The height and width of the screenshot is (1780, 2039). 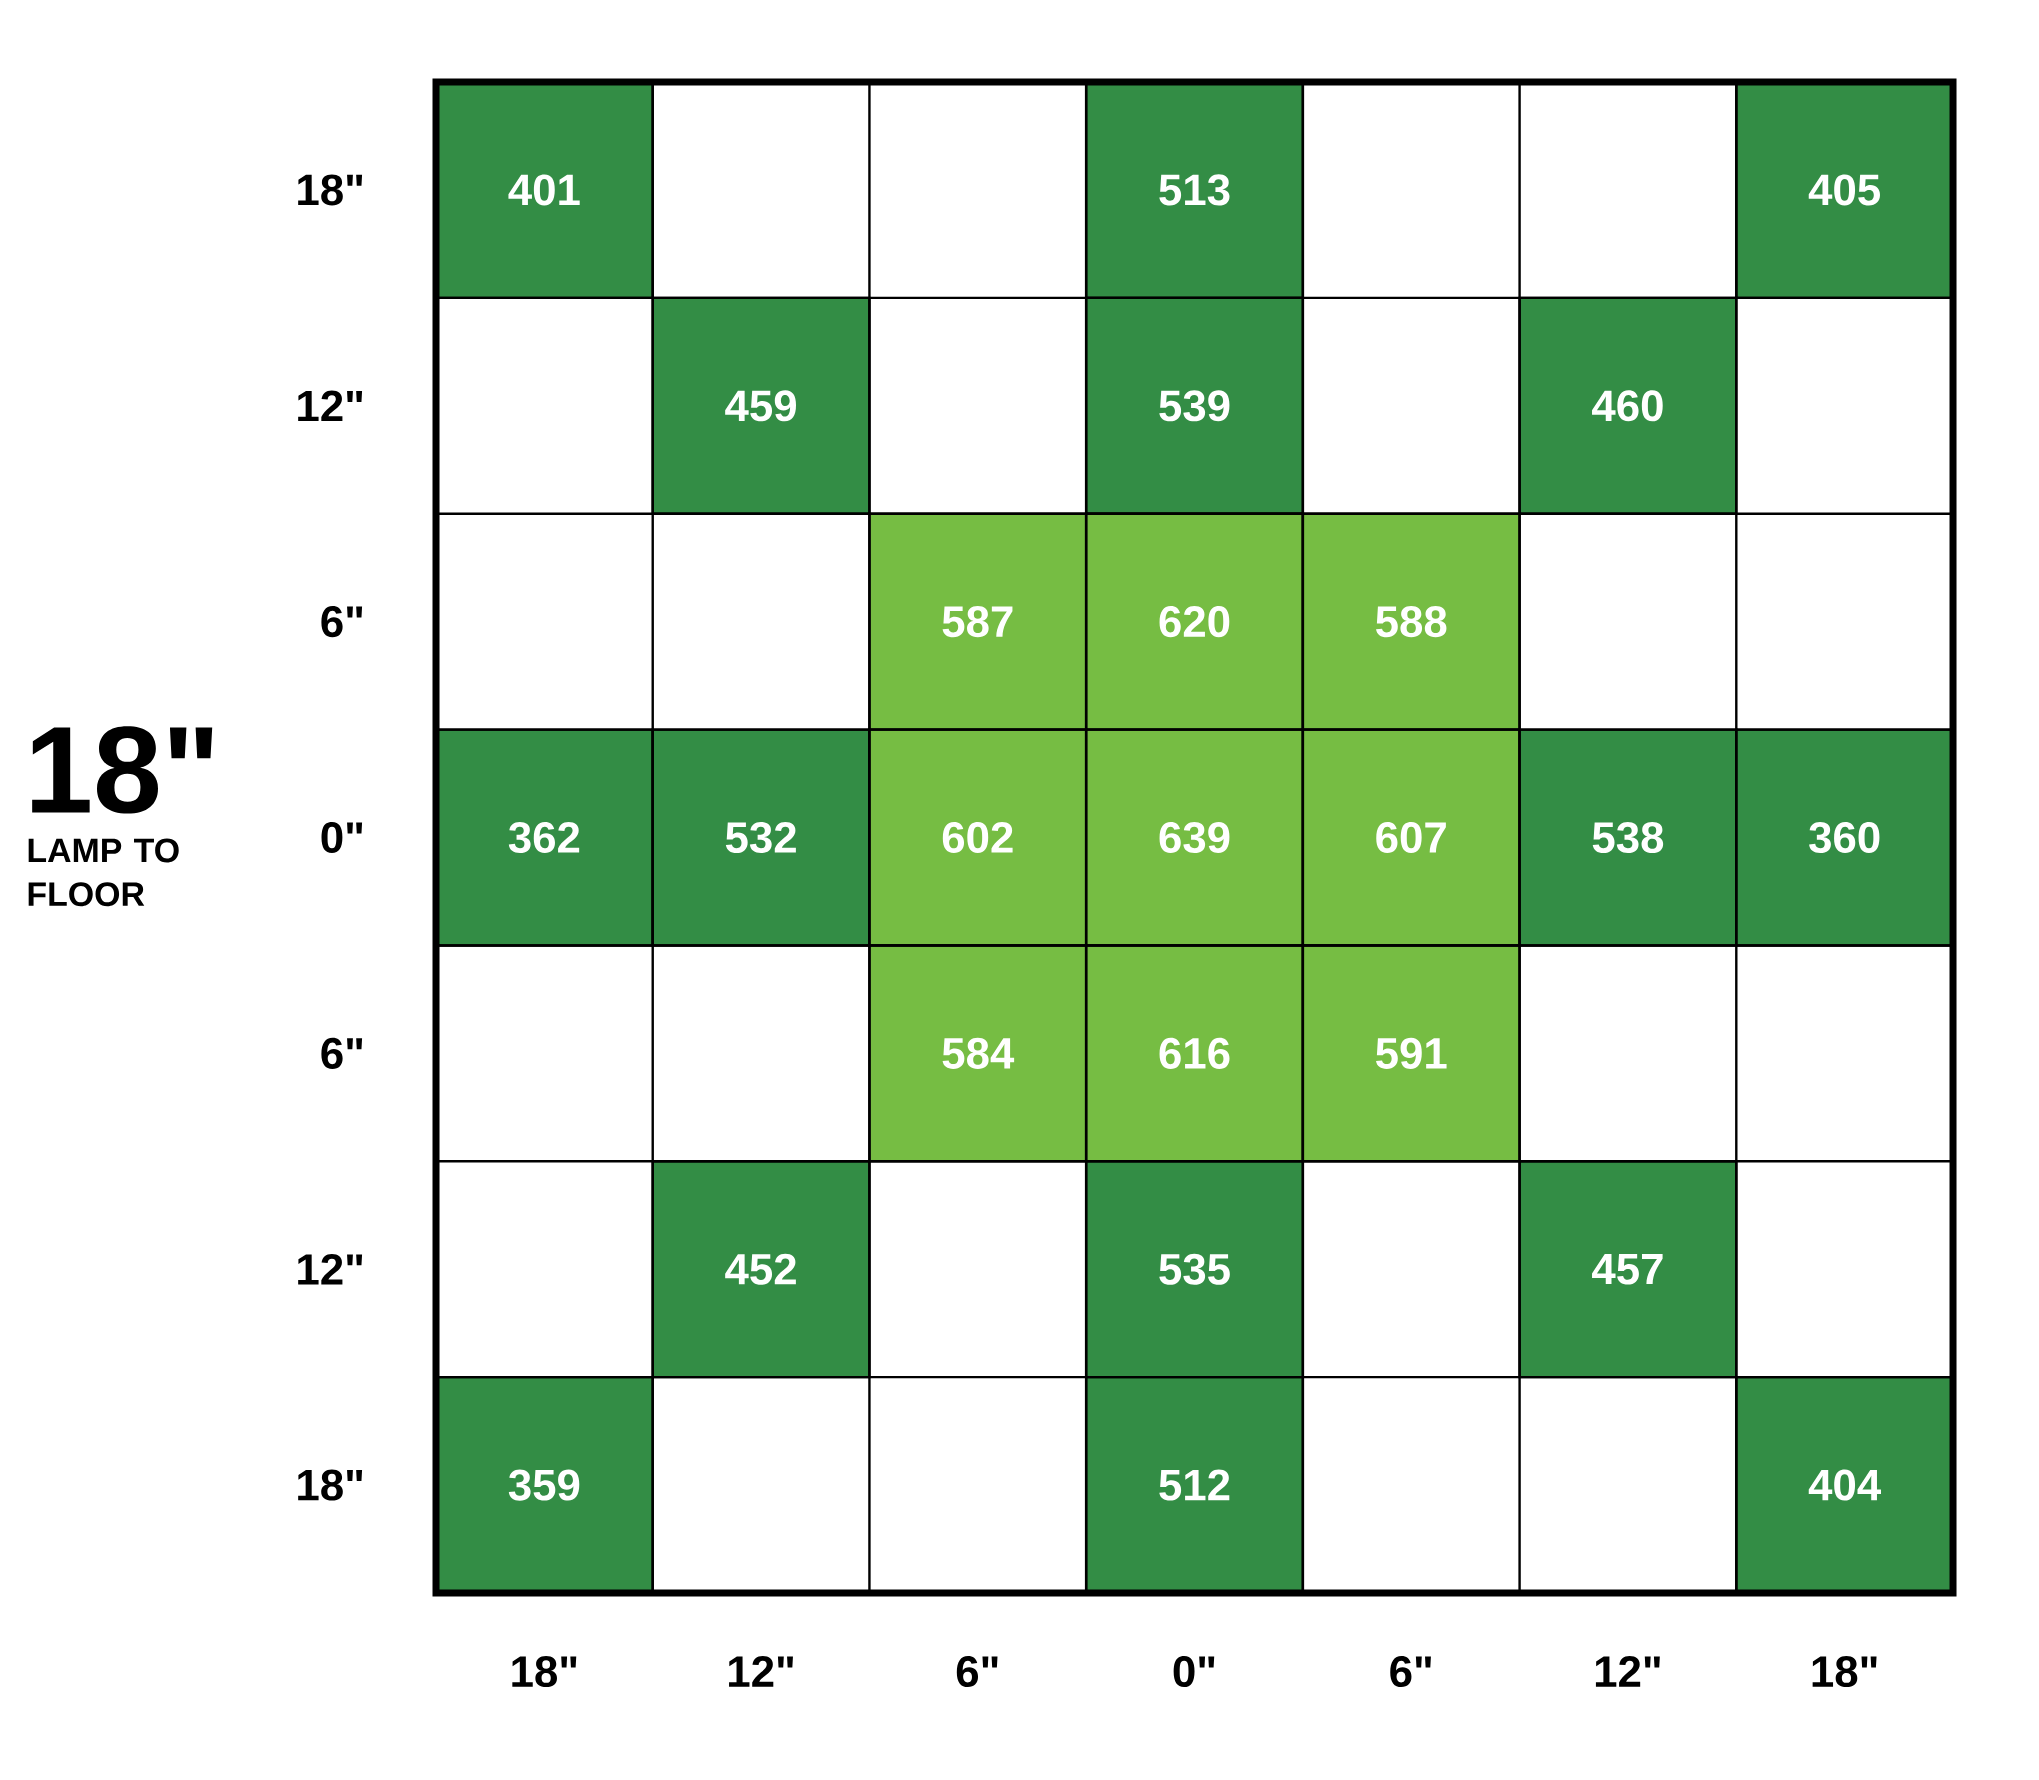 I want to click on data-label: 587, so click(x=977, y=622).